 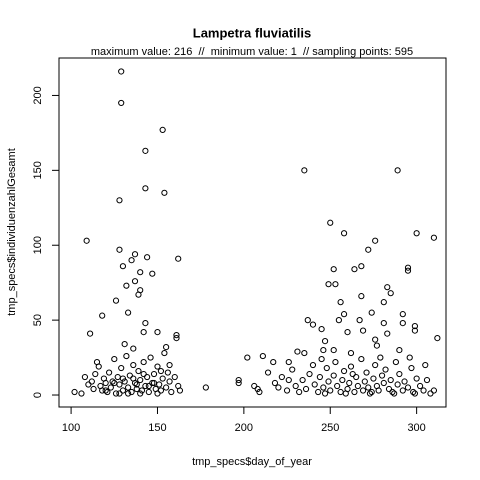 What do you see at coordinates (38, 170) in the screenshot?
I see `y-tick-label: 150` at bounding box center [38, 170].